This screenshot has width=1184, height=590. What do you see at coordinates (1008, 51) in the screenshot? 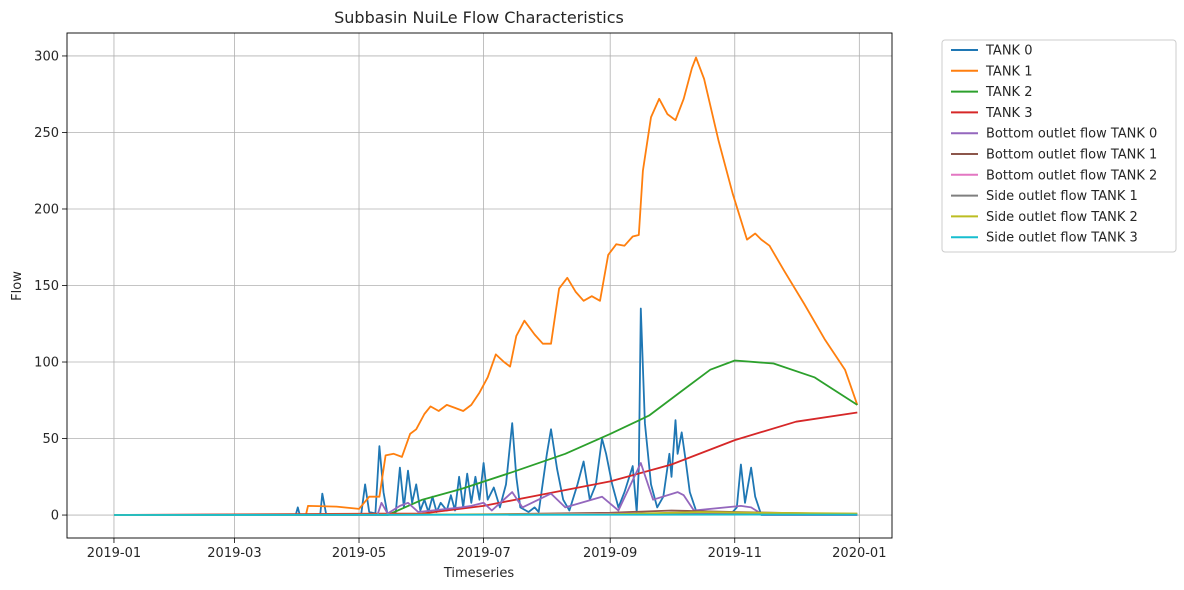
I see `legend-label-0: TANK 0` at bounding box center [1008, 51].